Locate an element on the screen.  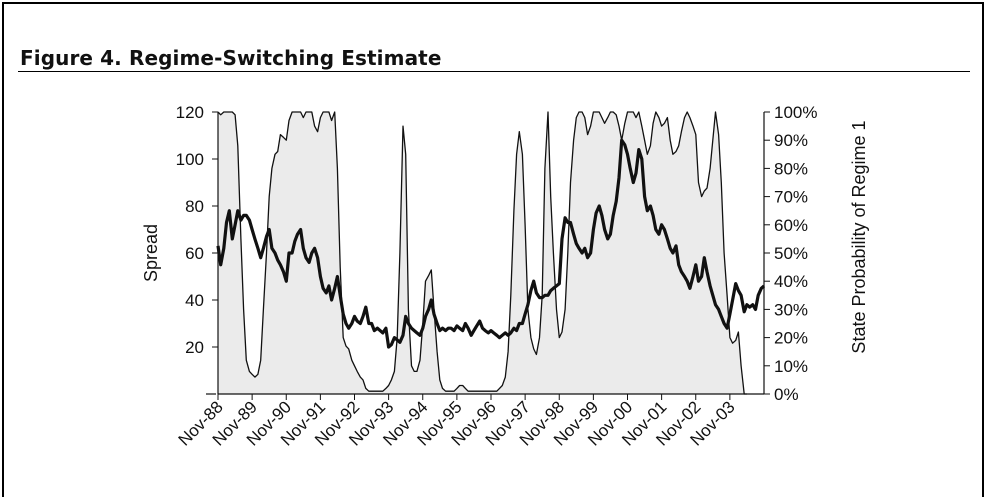
y-tick-label: 40 is located at coordinates (194, 300).